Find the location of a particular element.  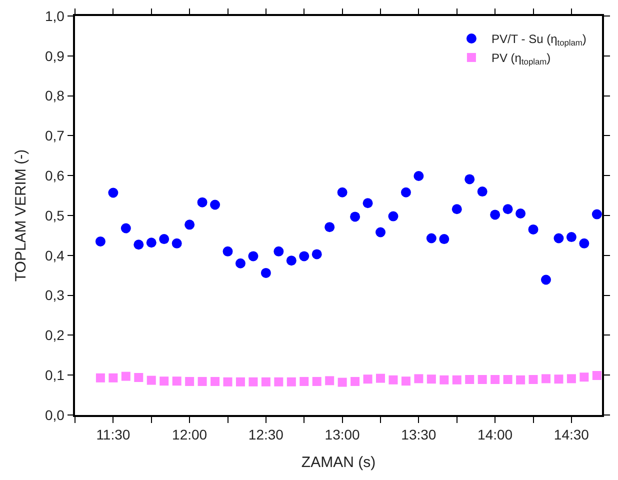

x-tick-label: 12:30 is located at coordinates (266, 434).